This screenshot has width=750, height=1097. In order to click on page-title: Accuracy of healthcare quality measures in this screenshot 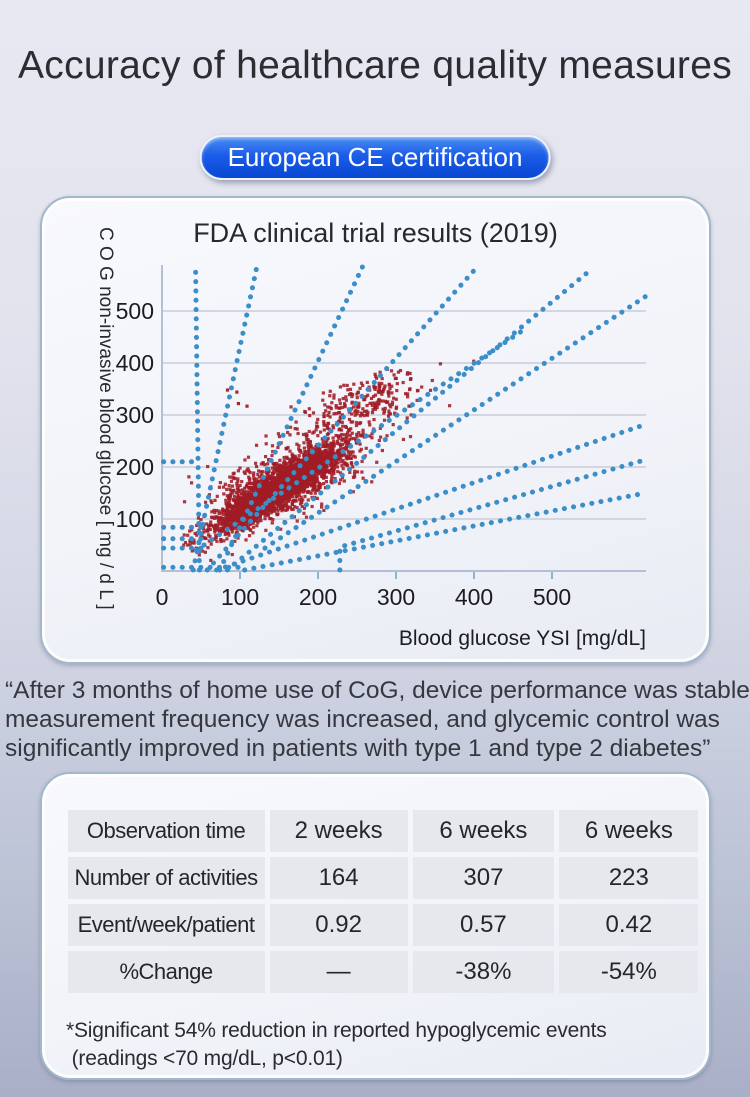, I will do `click(375, 65)`.